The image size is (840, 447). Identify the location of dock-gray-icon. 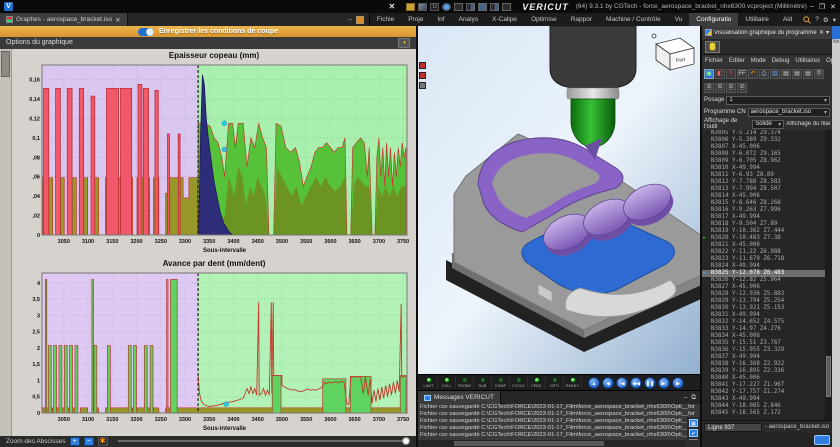
(422, 85).